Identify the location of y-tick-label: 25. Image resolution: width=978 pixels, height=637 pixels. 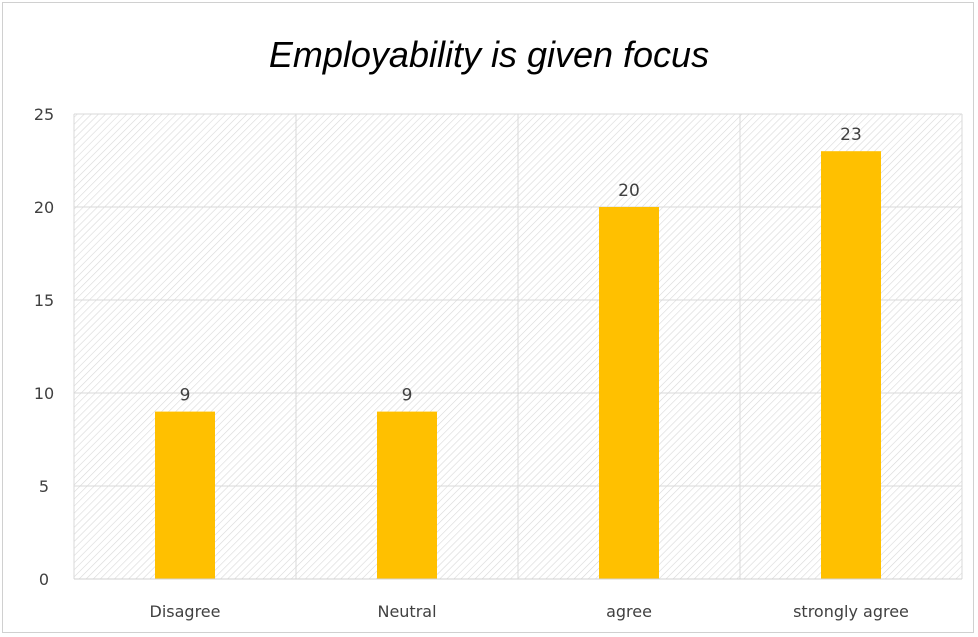
(44, 114).